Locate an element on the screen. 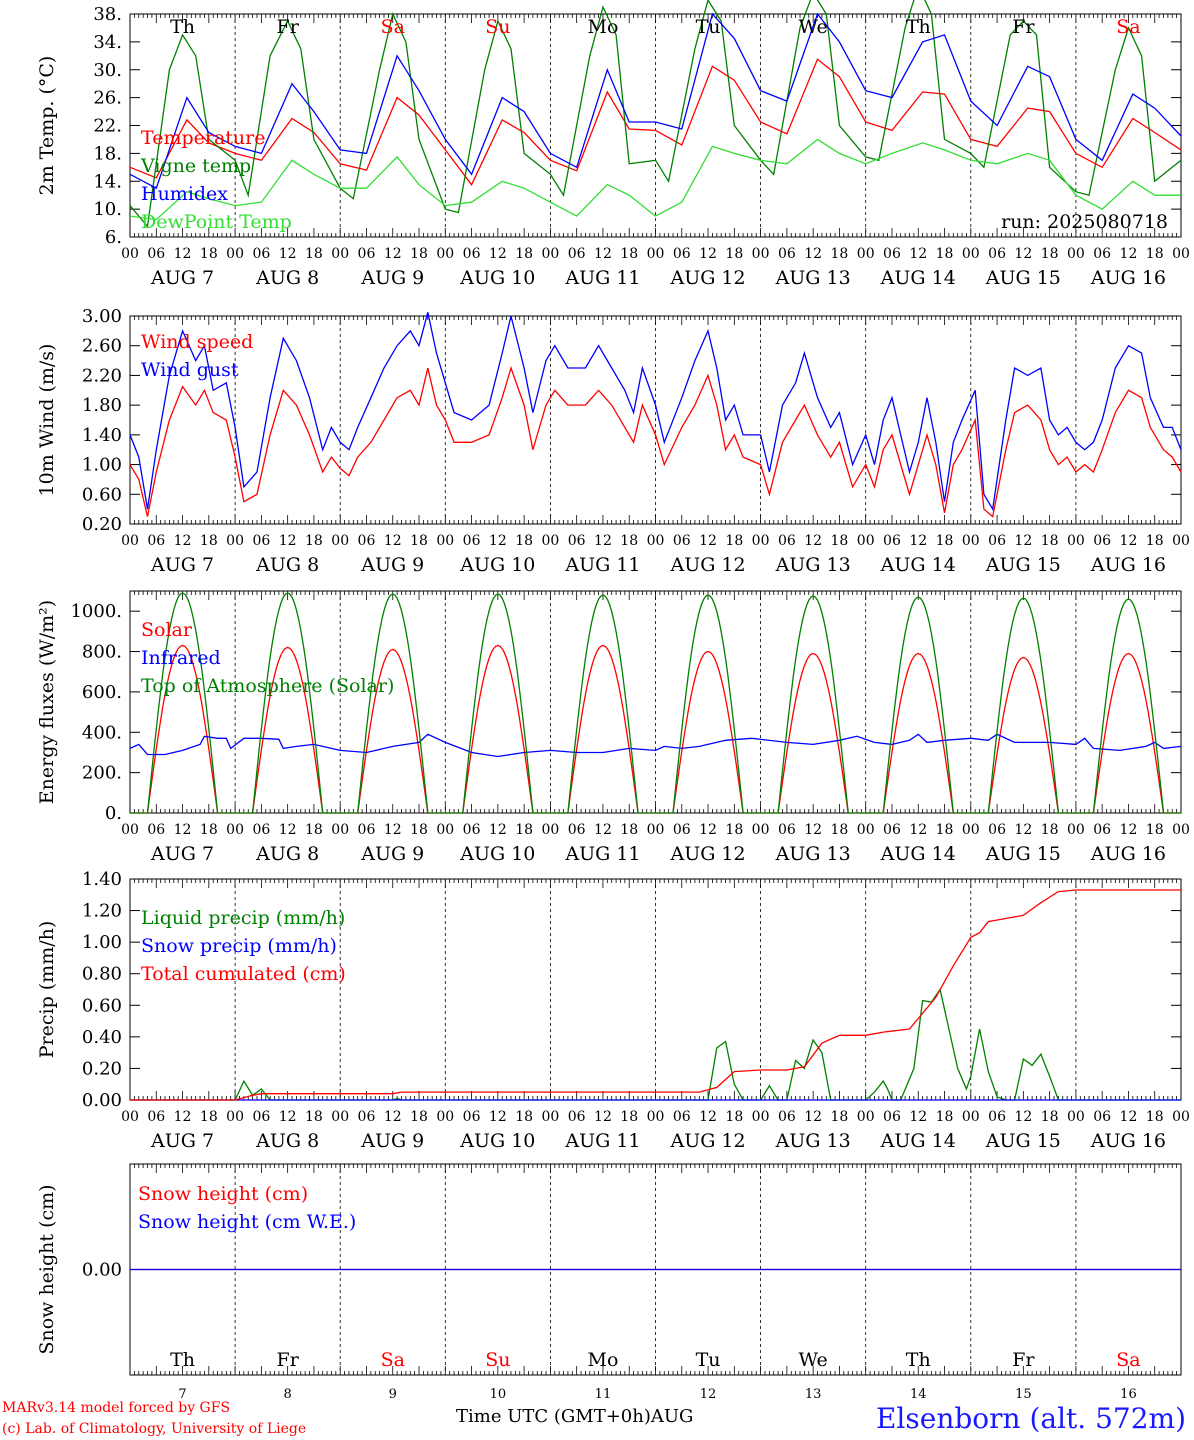 This screenshot has height=1440, width=1194. date-label: AUG 14 is located at coordinates (918, 565).